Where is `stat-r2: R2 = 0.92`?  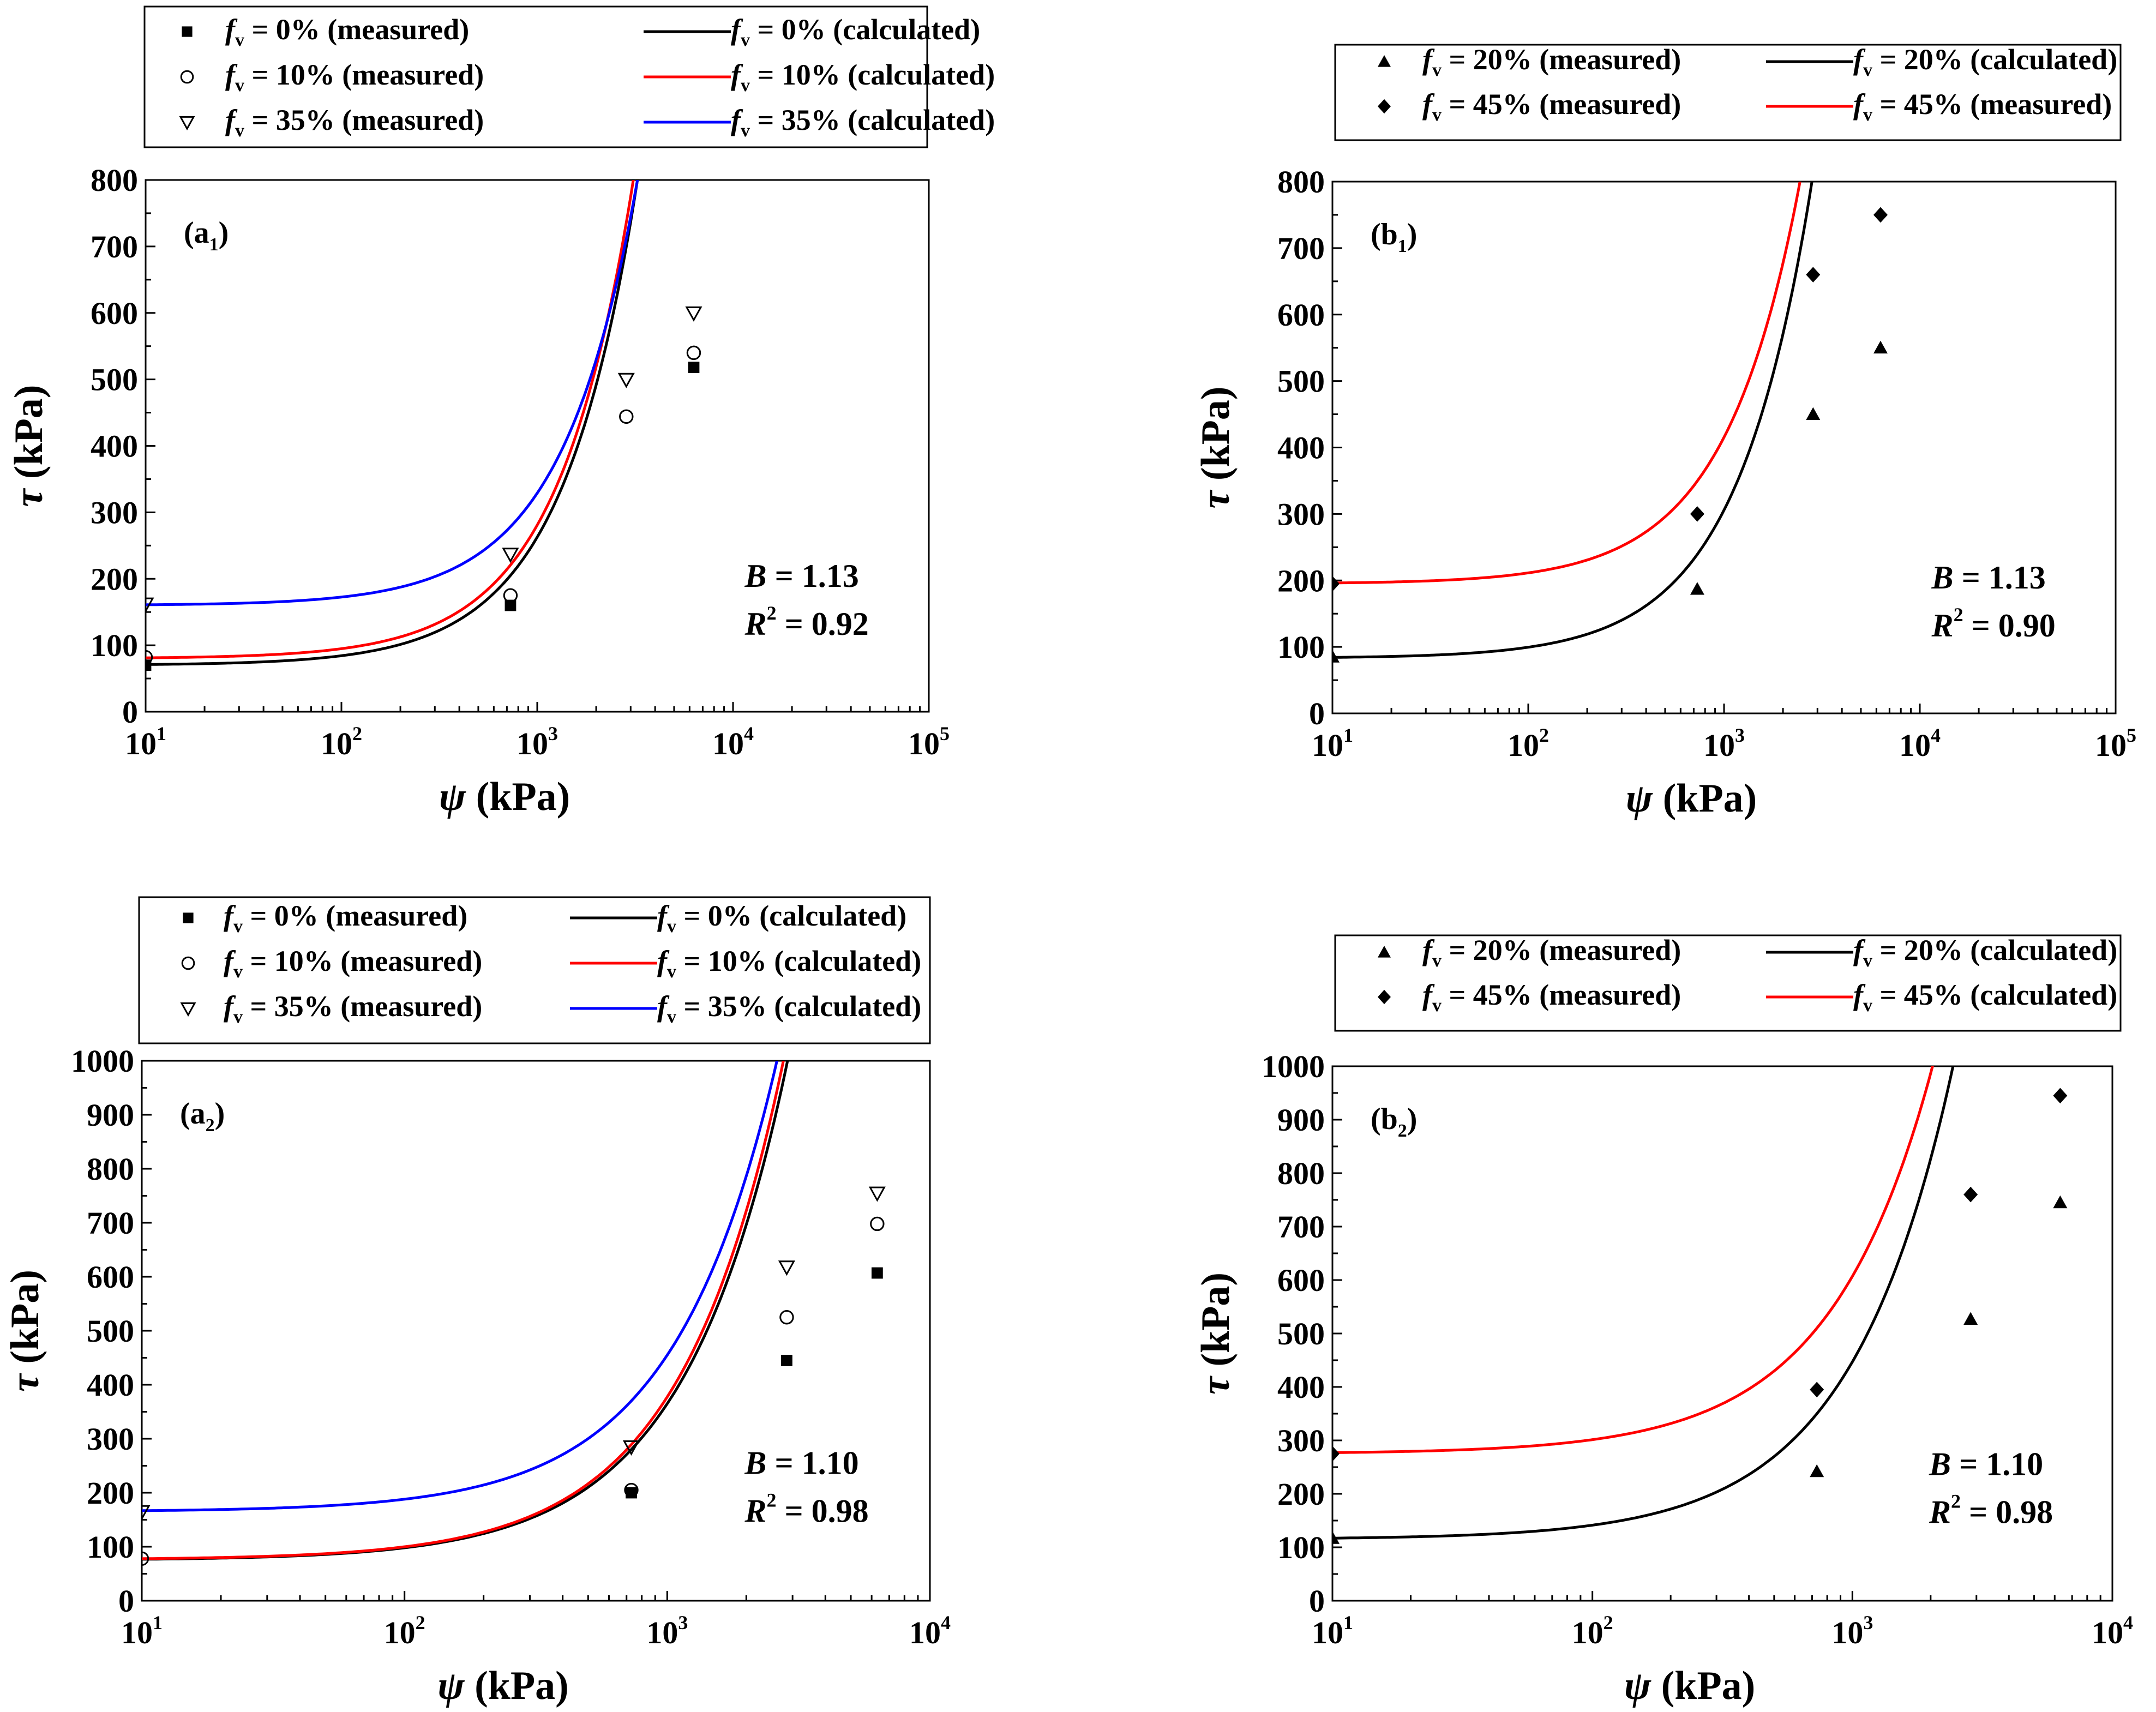 stat-r2: R2 = 0.92 is located at coordinates (806, 622).